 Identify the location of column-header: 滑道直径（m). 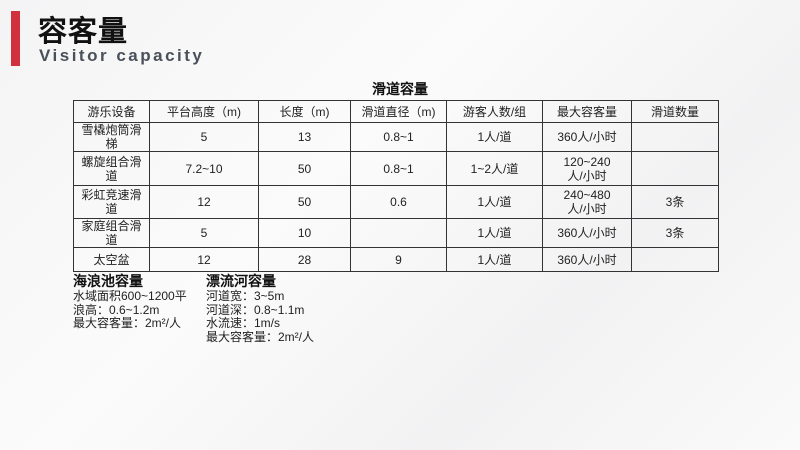
(398, 111).